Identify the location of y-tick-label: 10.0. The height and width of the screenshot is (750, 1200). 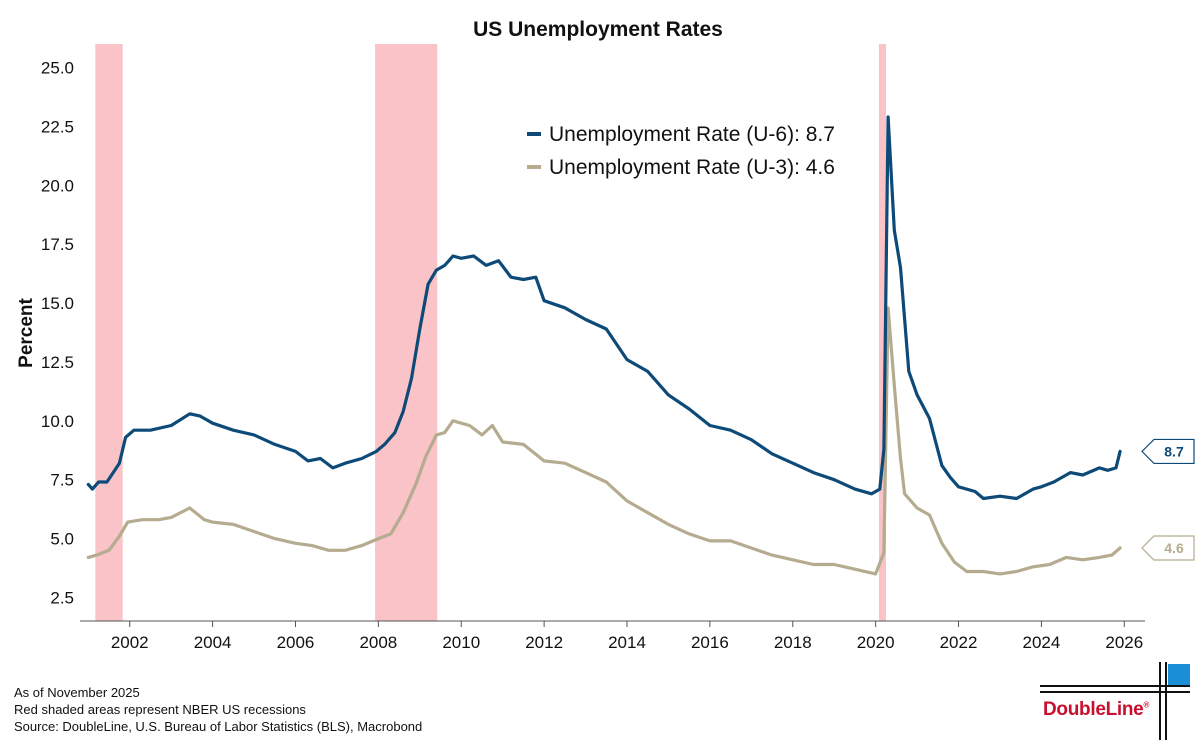
(57, 421).